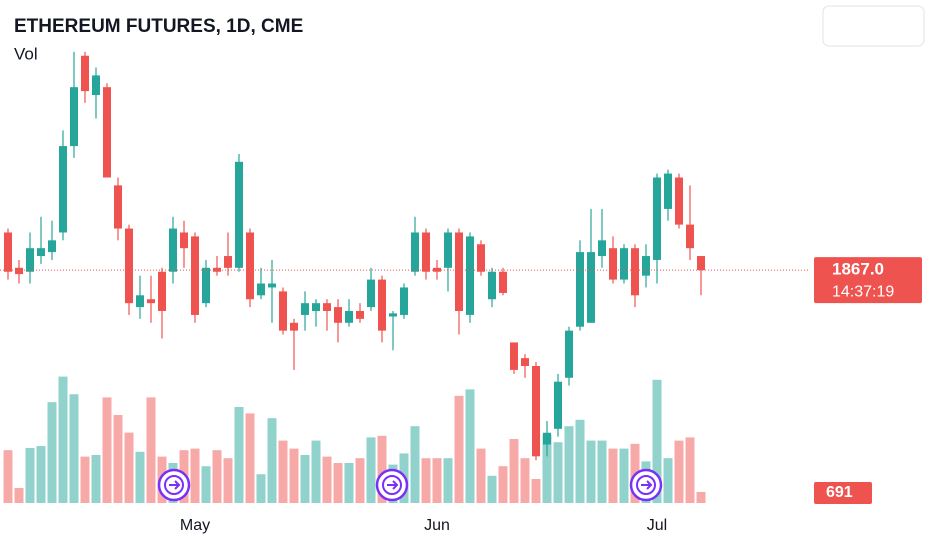  I want to click on volume-caption: Vol, so click(26, 53).